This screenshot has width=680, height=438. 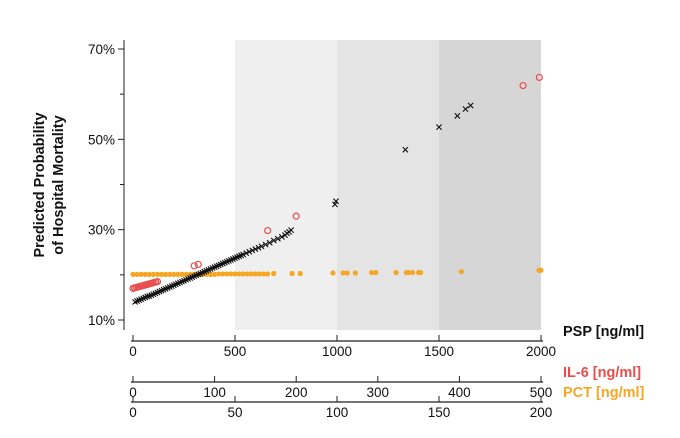 What do you see at coordinates (386, 341) in the screenshot?
I see `x-axis-1: 0 500 1000 1500 2000 PSP [ng/ml]` at bounding box center [386, 341].